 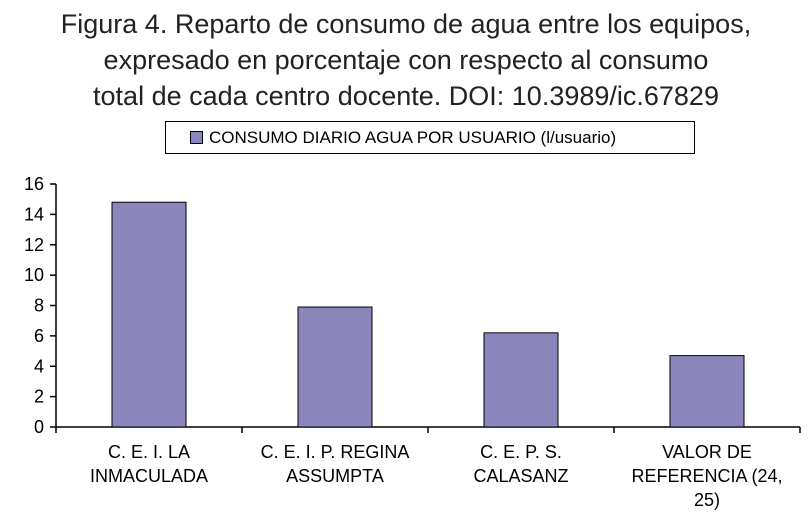 I want to click on y-tick-label: 4, so click(x=39, y=366).